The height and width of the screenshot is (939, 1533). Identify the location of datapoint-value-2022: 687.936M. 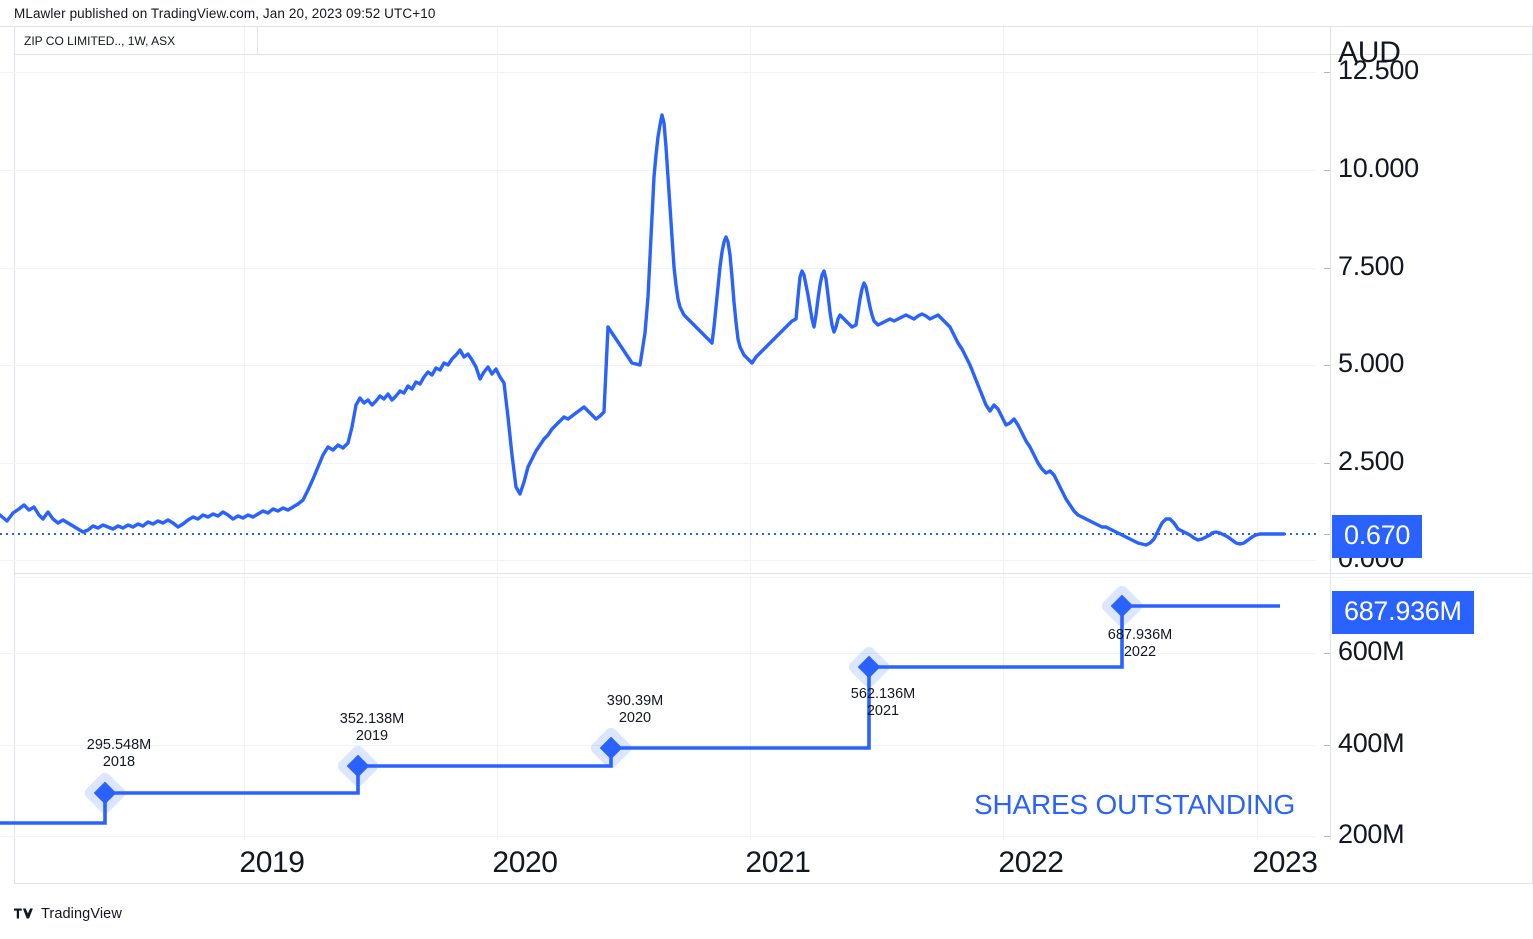
(1140, 635).